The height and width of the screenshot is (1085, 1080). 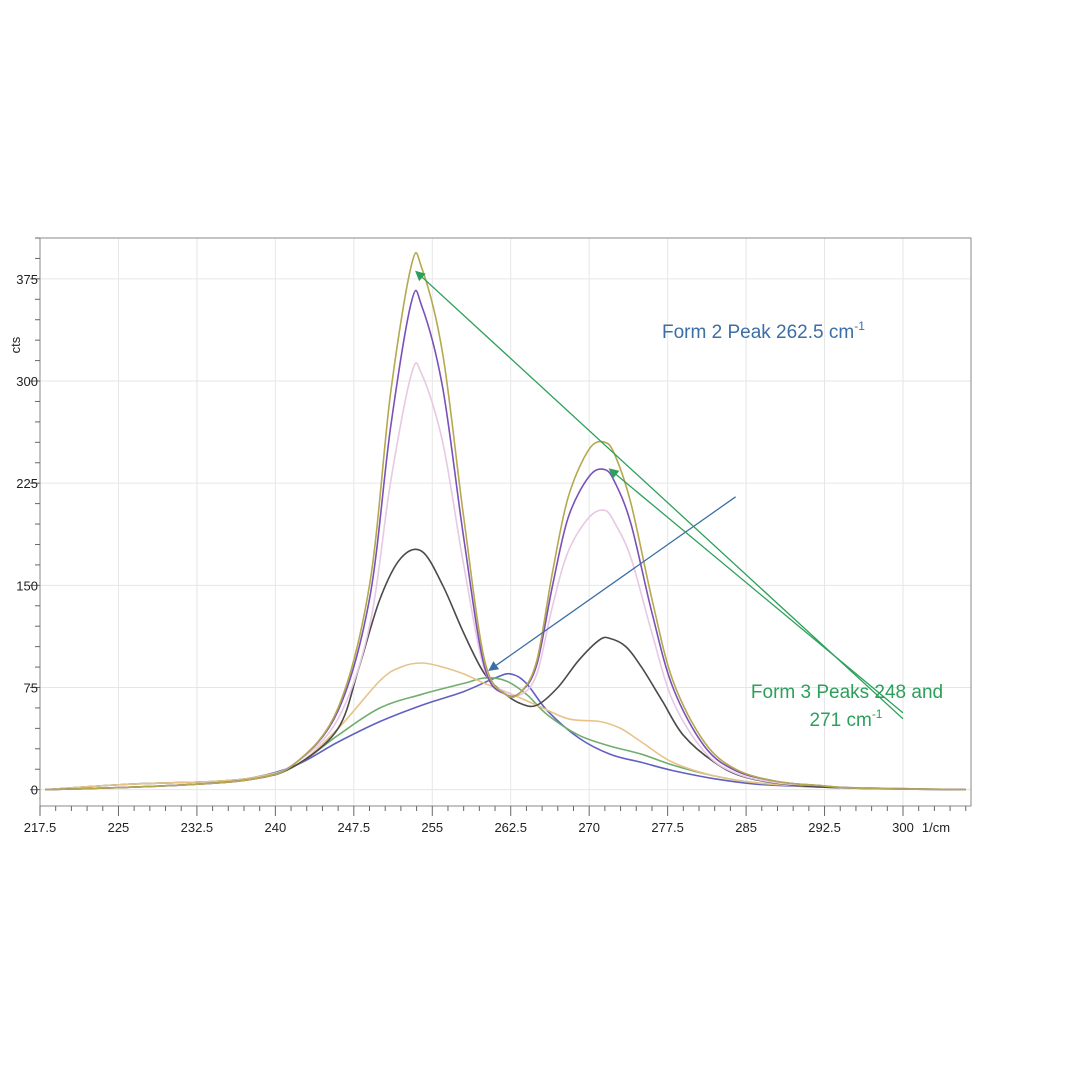 I want to click on x-tick-label: 285, so click(x=746, y=827).